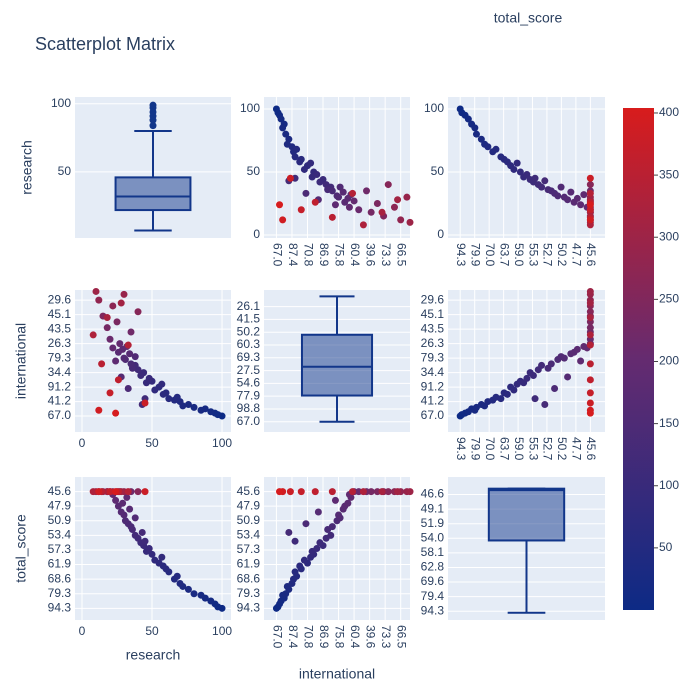 The image size is (700, 700). What do you see at coordinates (669, 299) in the screenshot?
I see `colorbar-tick-label: 250` at bounding box center [669, 299].